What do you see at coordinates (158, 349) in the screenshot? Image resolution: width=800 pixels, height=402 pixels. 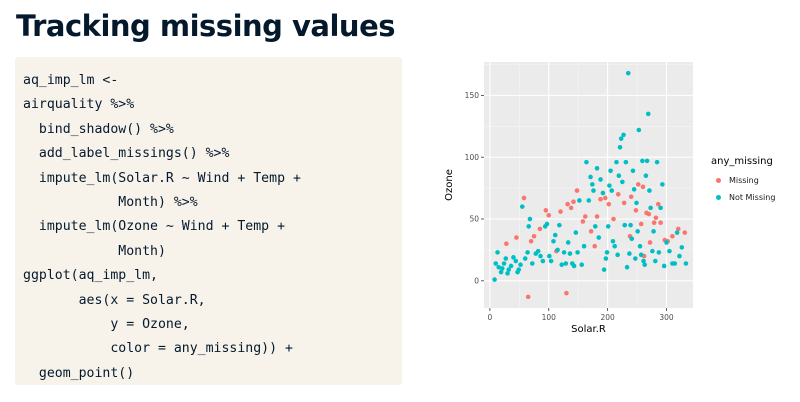 I see `code-line: color = any_missing)) +` at bounding box center [158, 349].